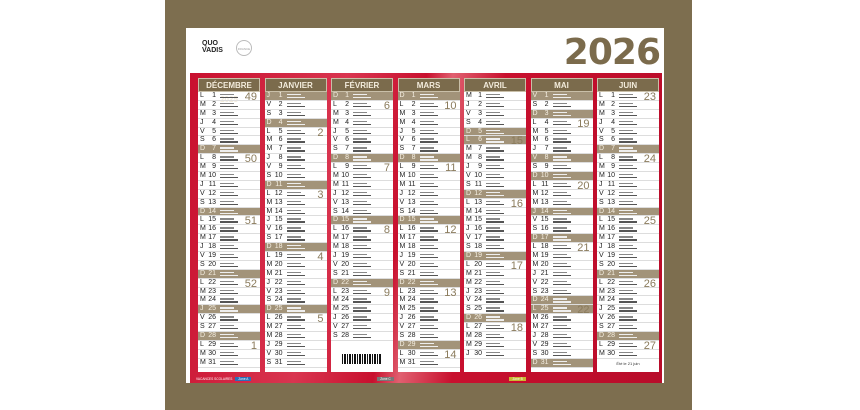 This screenshot has width=860, height=410. I want to click on day-row: J 12, so click(428, 194).